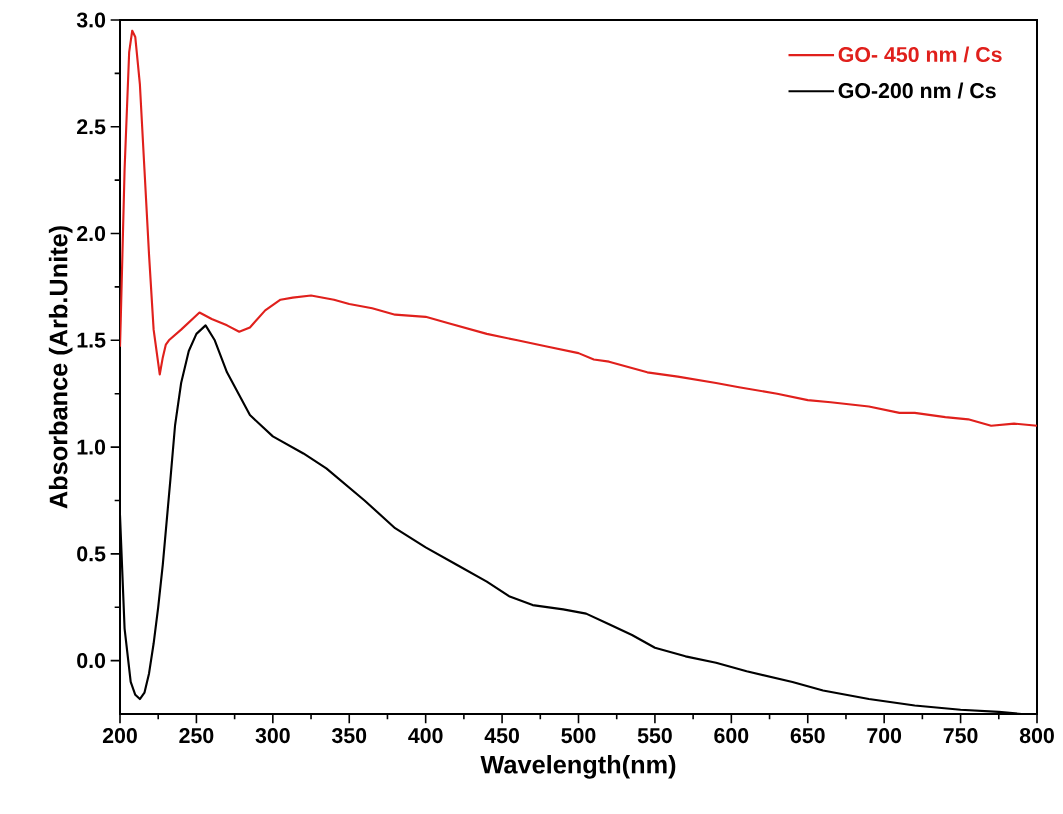  What do you see at coordinates (920, 54) in the screenshot?
I see `legend-label: GO- 450 nm / Cs` at bounding box center [920, 54].